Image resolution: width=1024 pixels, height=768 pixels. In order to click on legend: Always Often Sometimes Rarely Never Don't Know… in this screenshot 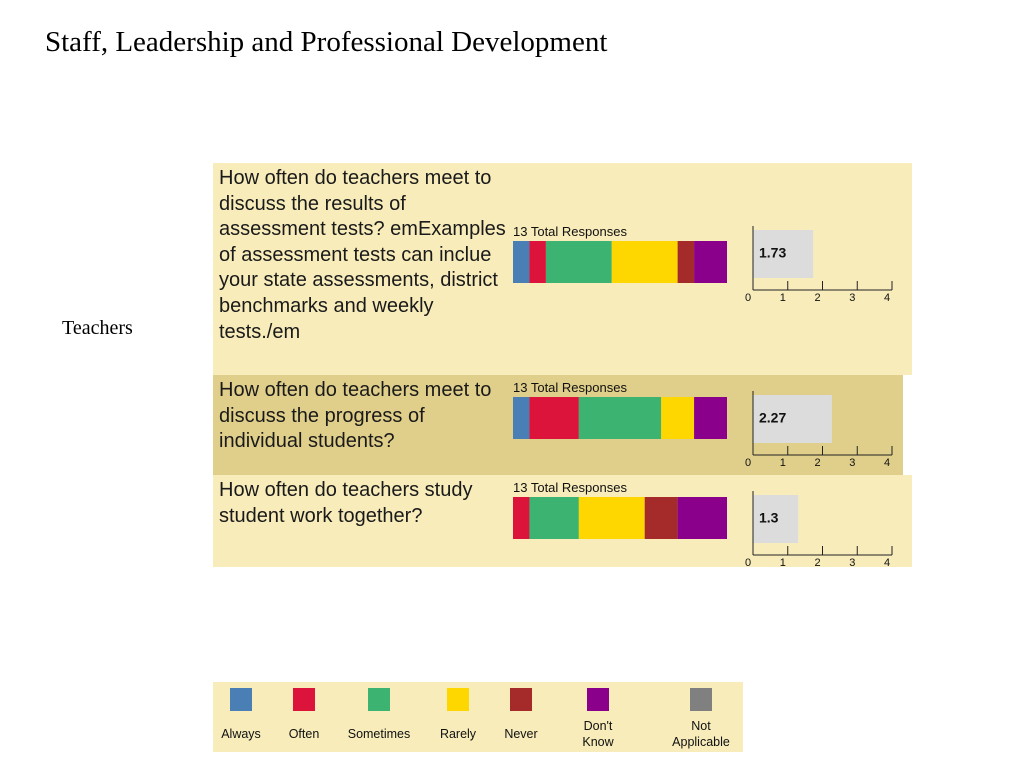, I will do `click(478, 717)`.